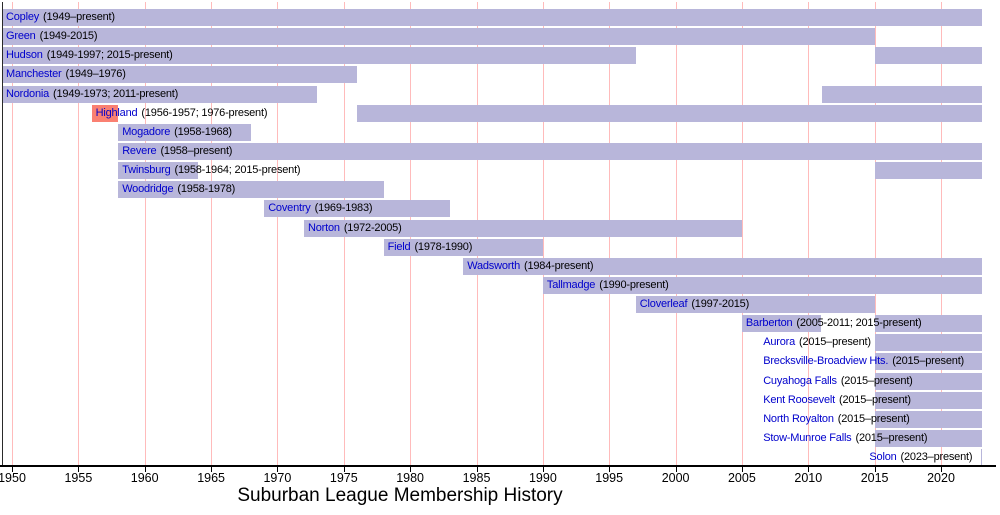 Image resolution: width=1000 pixels, height=515 pixels. I want to click on team-link-tallmadge: Tallmadge, so click(571, 284).